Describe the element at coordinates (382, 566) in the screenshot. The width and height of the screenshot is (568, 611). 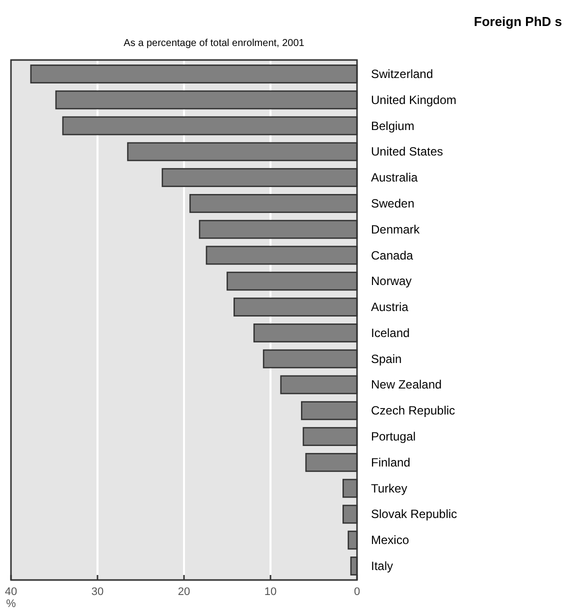
I see `y-tick-label: Italy` at that location.